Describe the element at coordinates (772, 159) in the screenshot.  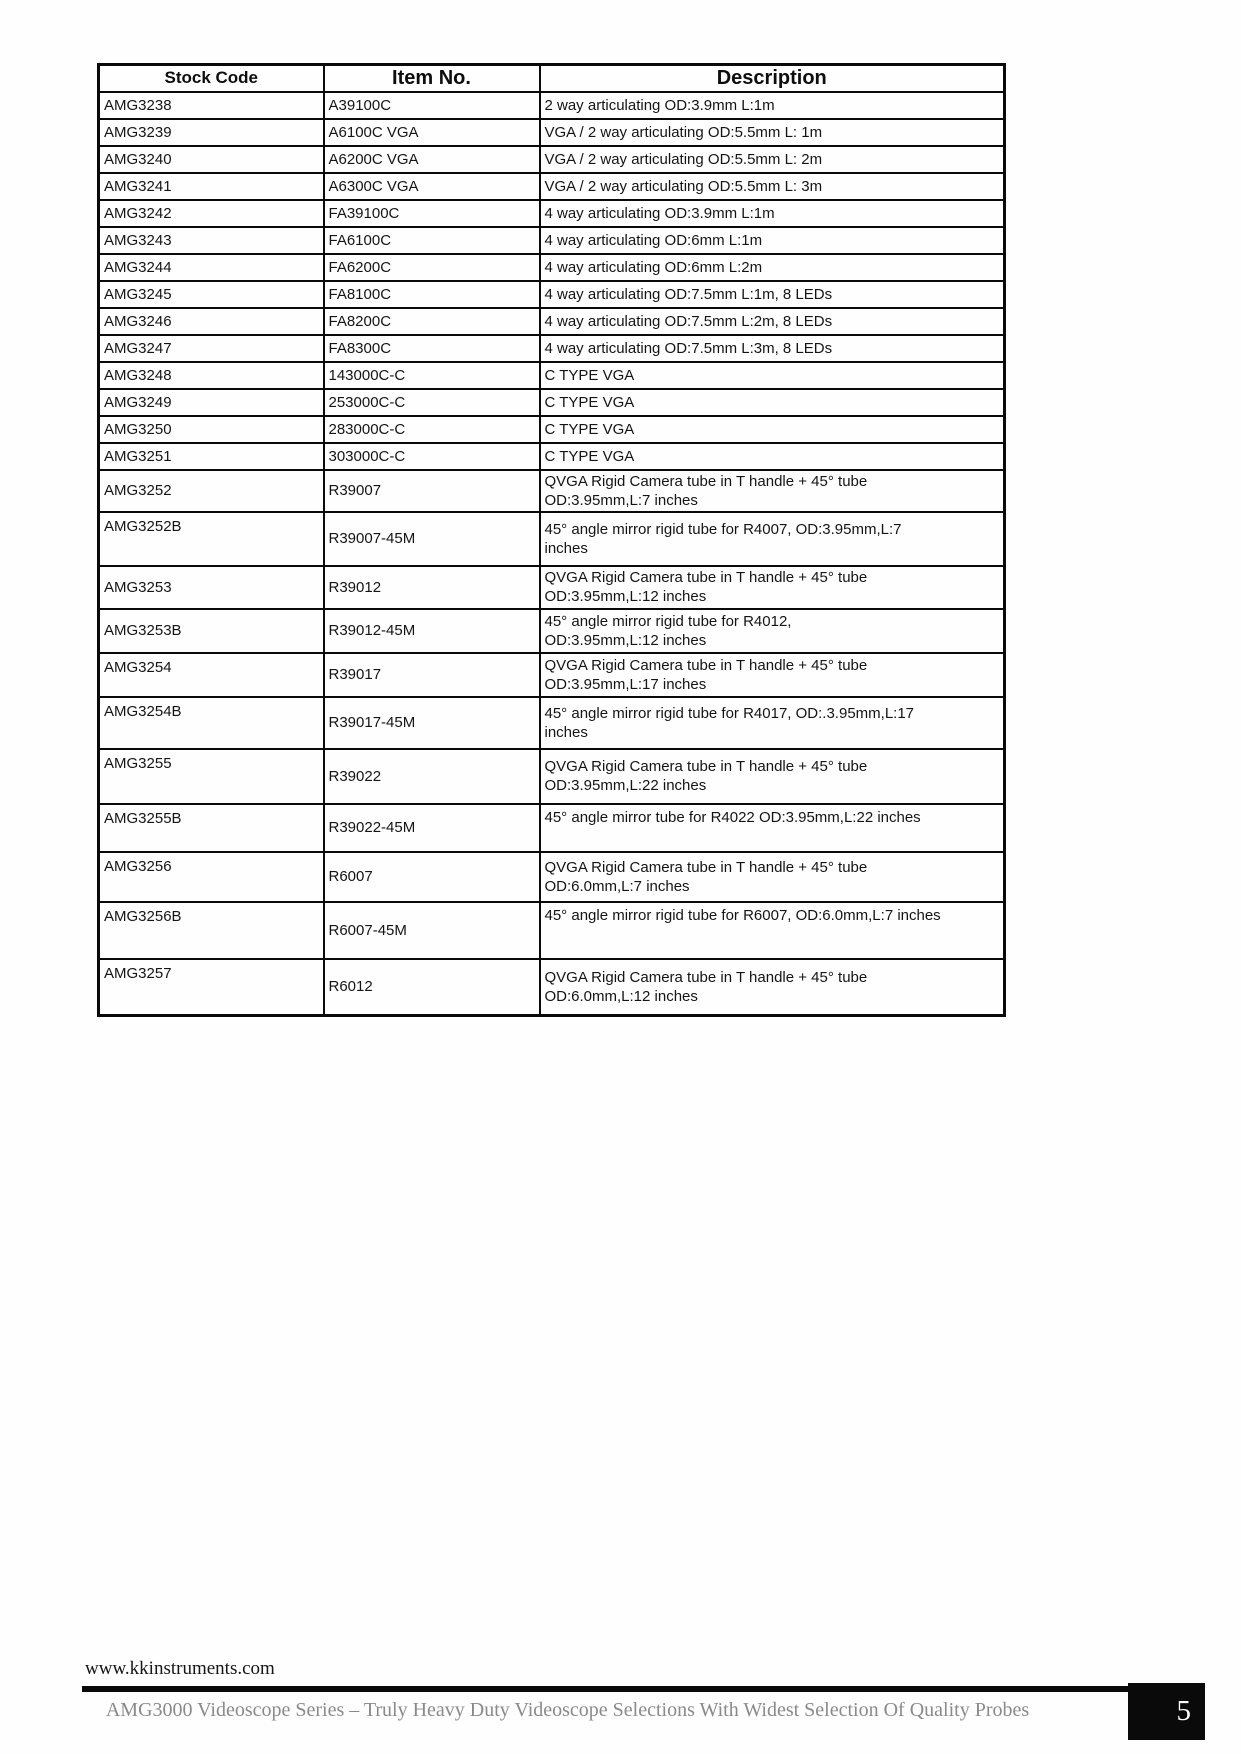
I see `description-cell: VGA / 2 way articulating OD:5.5mm L: 2m` at that location.